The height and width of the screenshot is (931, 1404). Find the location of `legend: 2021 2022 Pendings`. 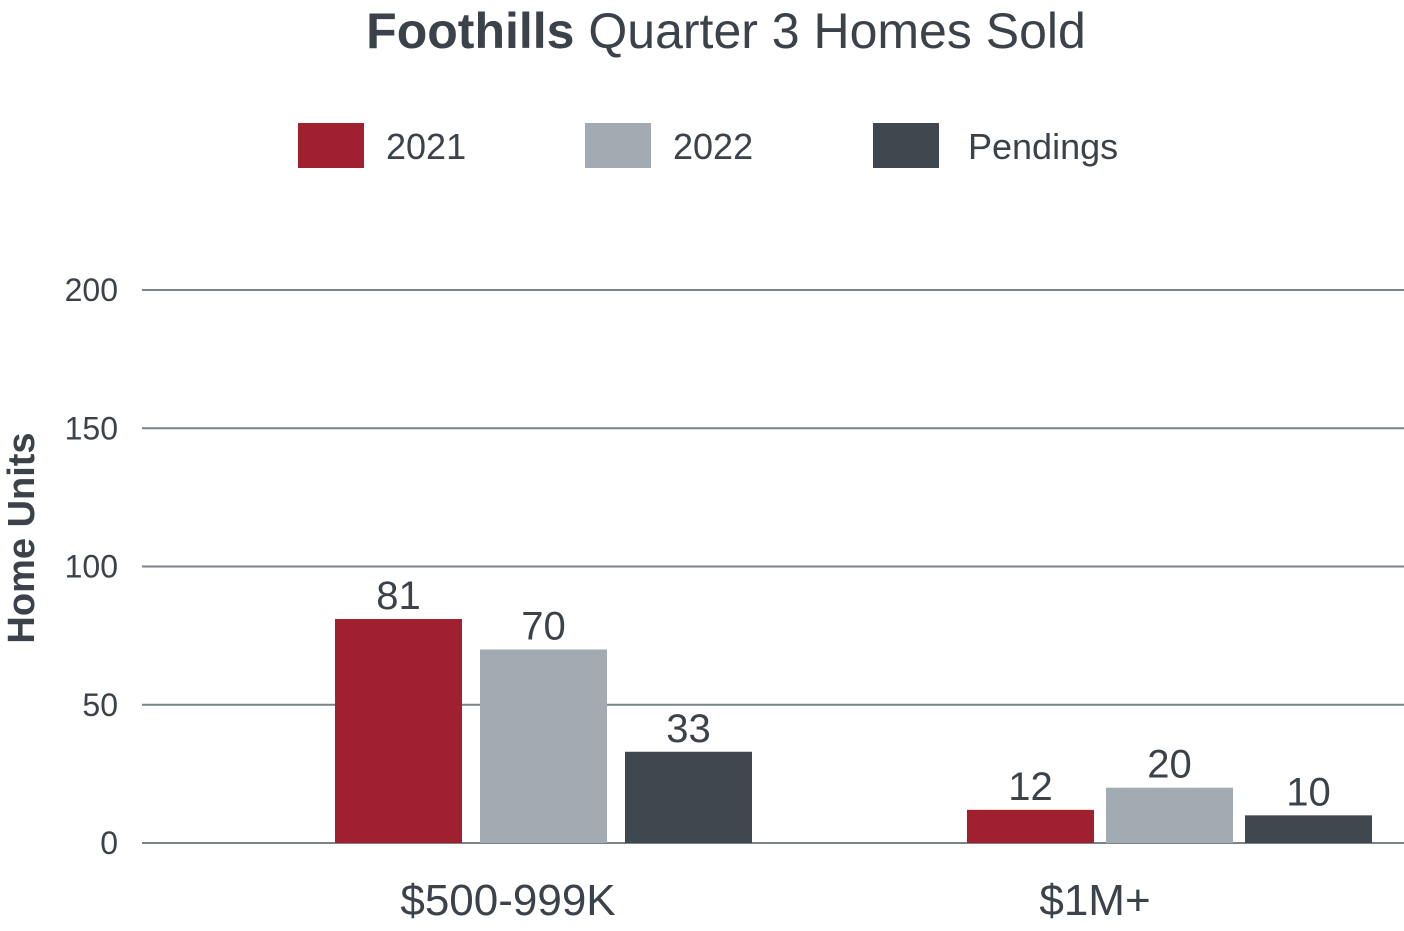

legend: 2021 2022 Pendings is located at coordinates (708, 145).